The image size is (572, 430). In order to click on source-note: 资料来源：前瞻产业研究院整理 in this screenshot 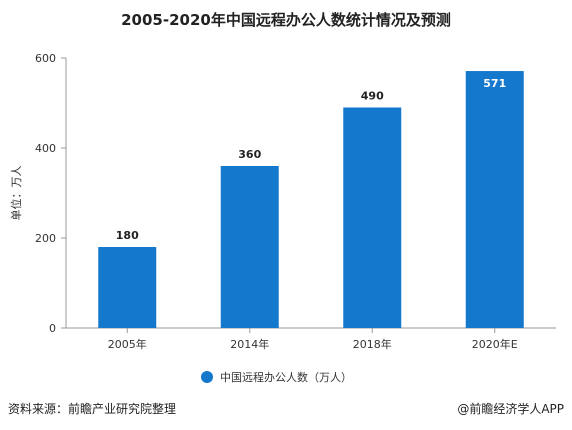, I will do `click(92, 409)`.